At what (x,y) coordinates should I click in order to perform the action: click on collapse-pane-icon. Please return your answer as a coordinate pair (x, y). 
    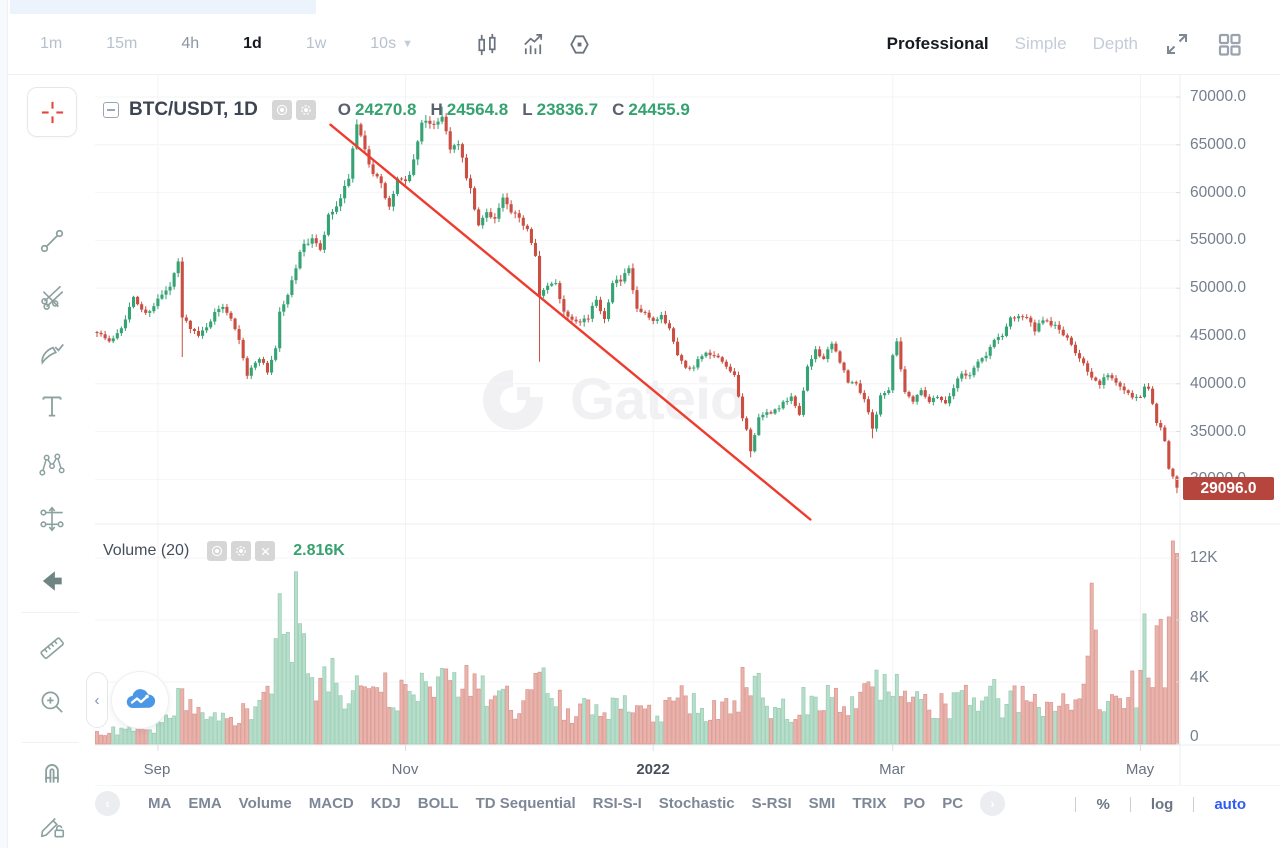
    Looking at the image, I should click on (111, 110).